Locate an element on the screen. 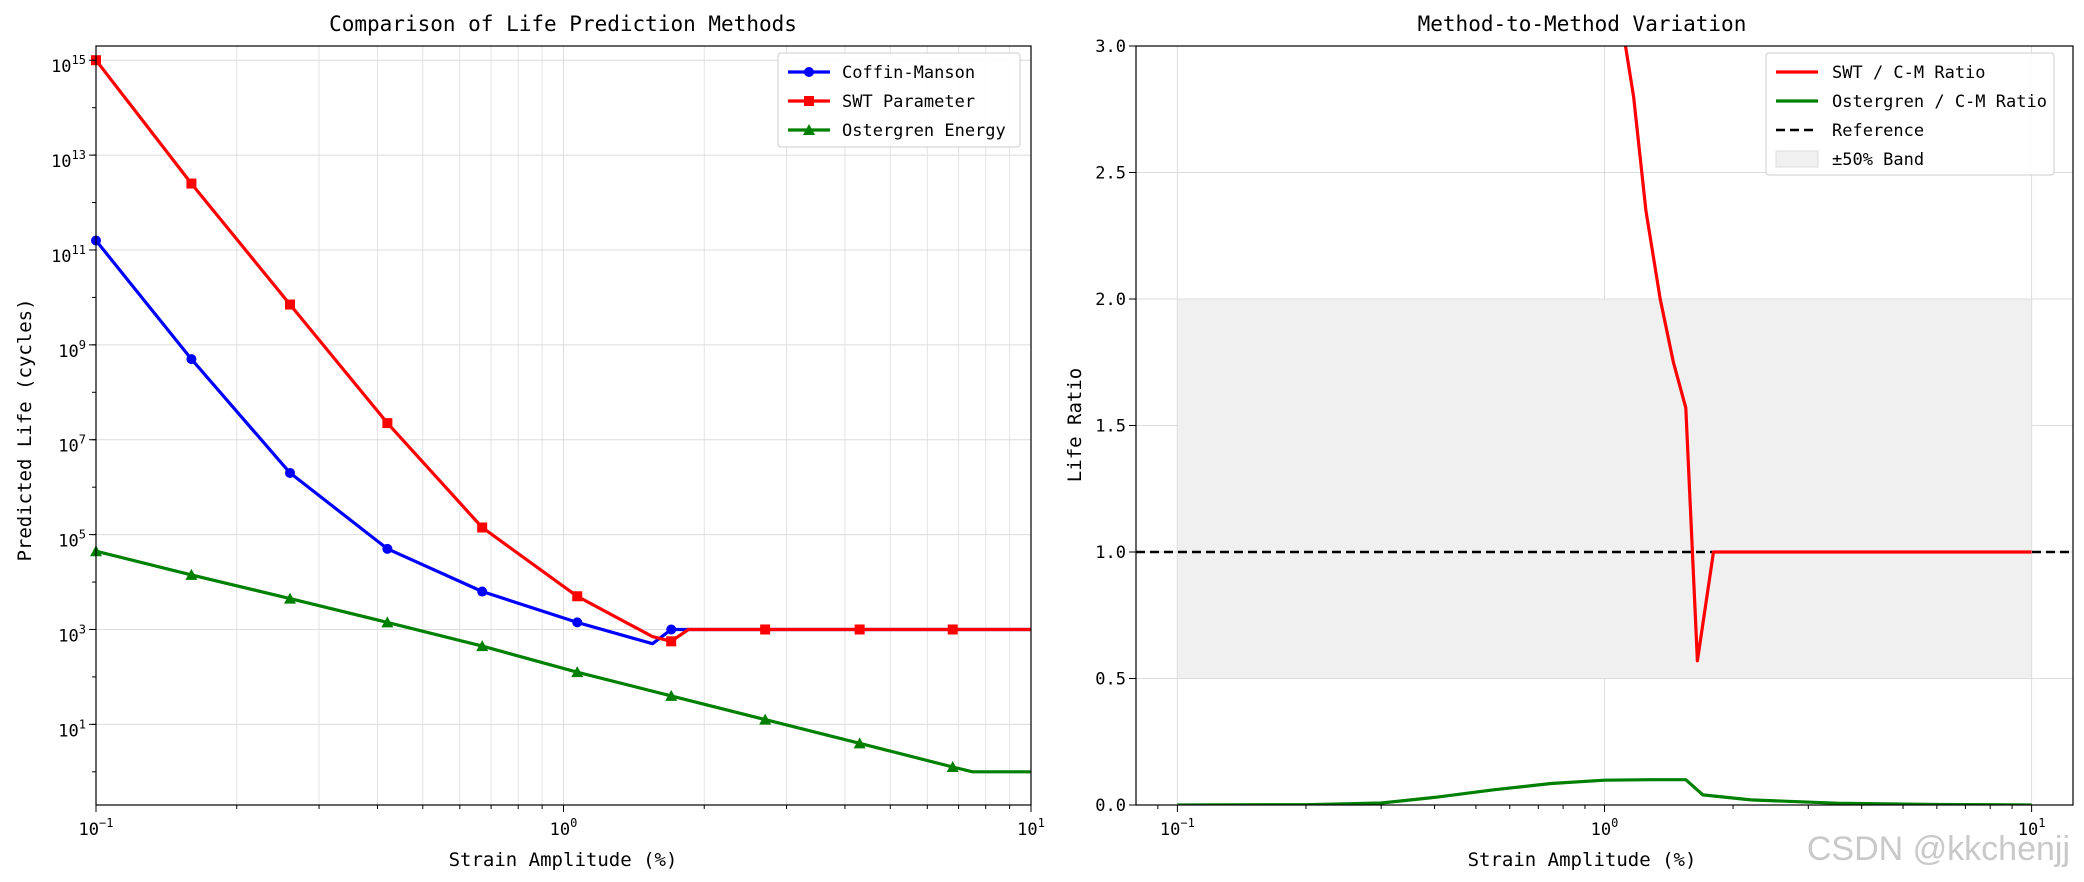 The height and width of the screenshot is (882, 2084). left-y-tick-label: 10⁵ is located at coordinates (72, 540).